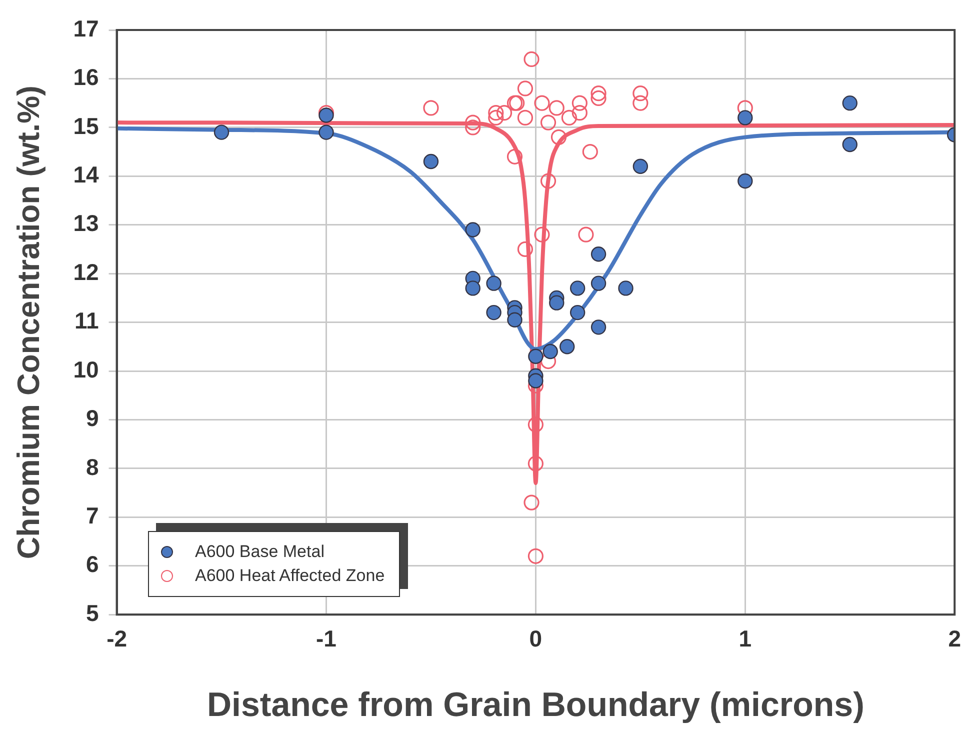  Describe the element at coordinates (92, 467) in the screenshot. I see `y-tick-label: 8` at that location.